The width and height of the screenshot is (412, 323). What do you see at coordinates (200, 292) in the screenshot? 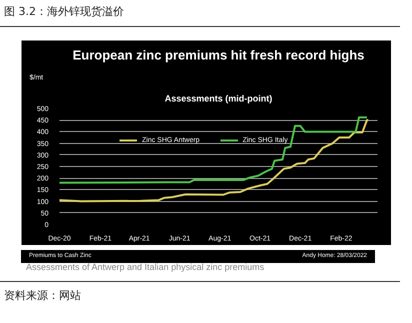
I see `text: 资料来源：网站` at bounding box center [200, 292].